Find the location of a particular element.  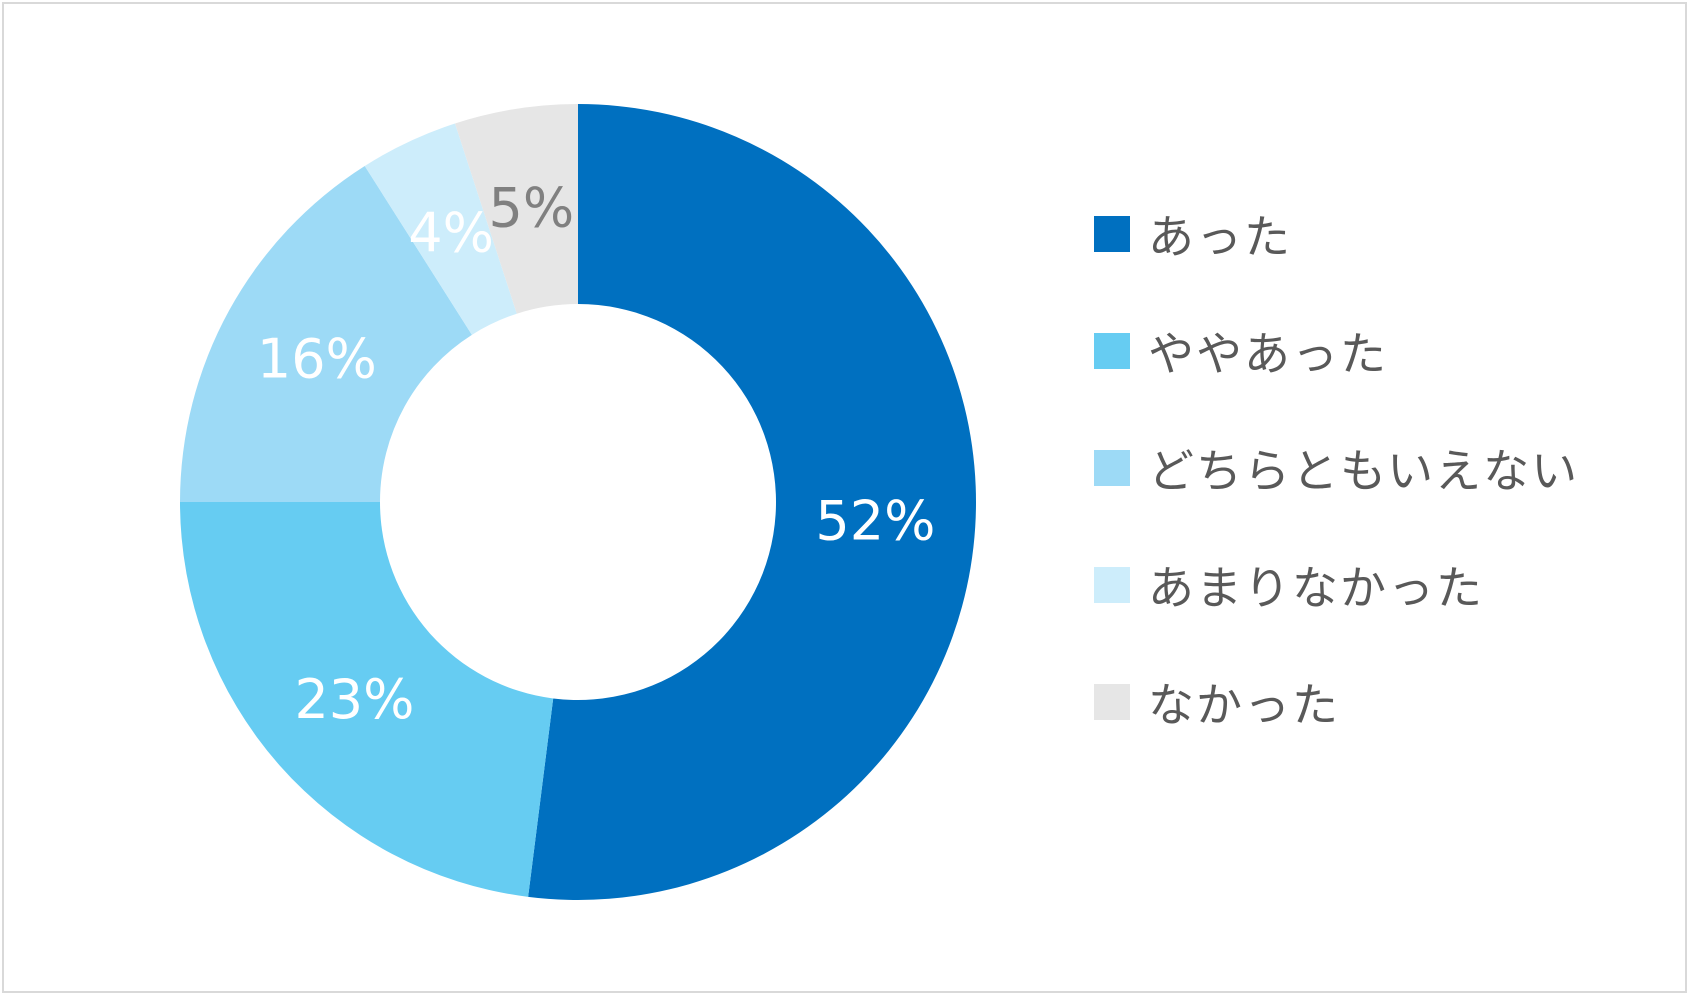

legend-item-atta: あった is located at coordinates (1336, 233).